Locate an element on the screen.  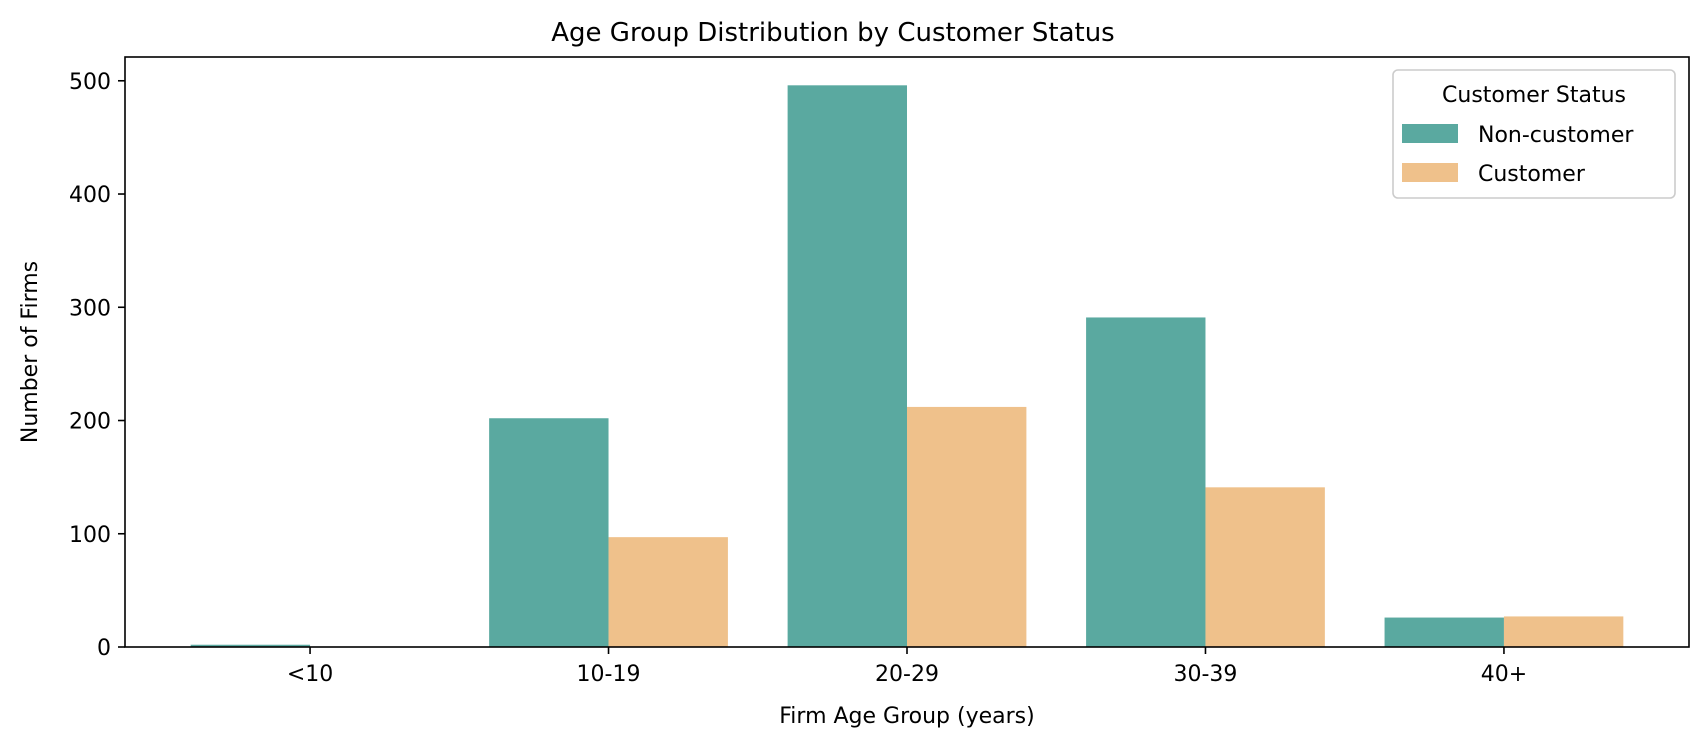
legend-swatch-non-customer is located at coordinates (1430, 133).